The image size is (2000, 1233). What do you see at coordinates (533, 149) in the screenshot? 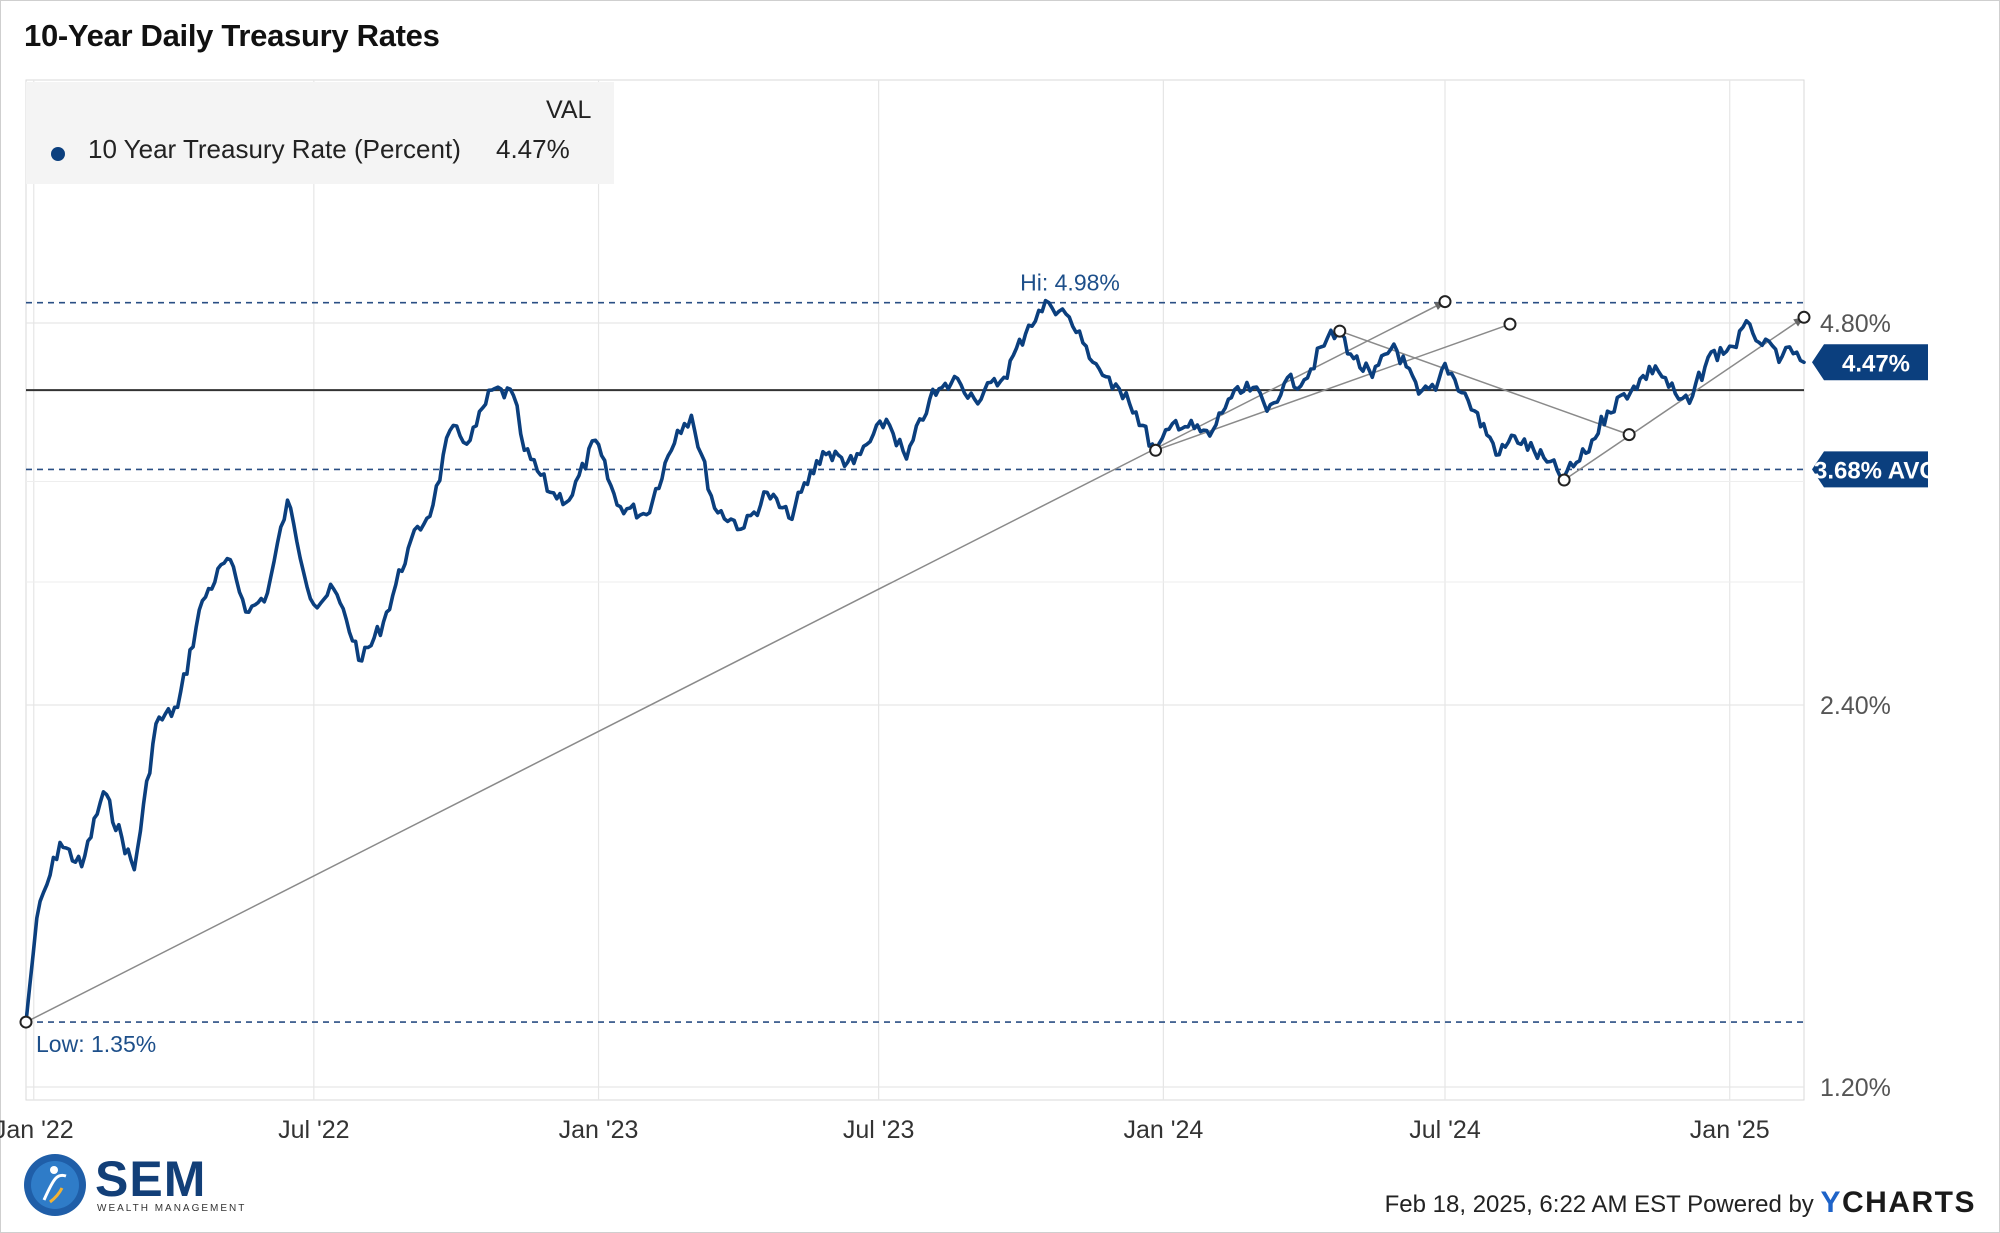
I see `legend-series-value: 4.47%` at bounding box center [533, 149].